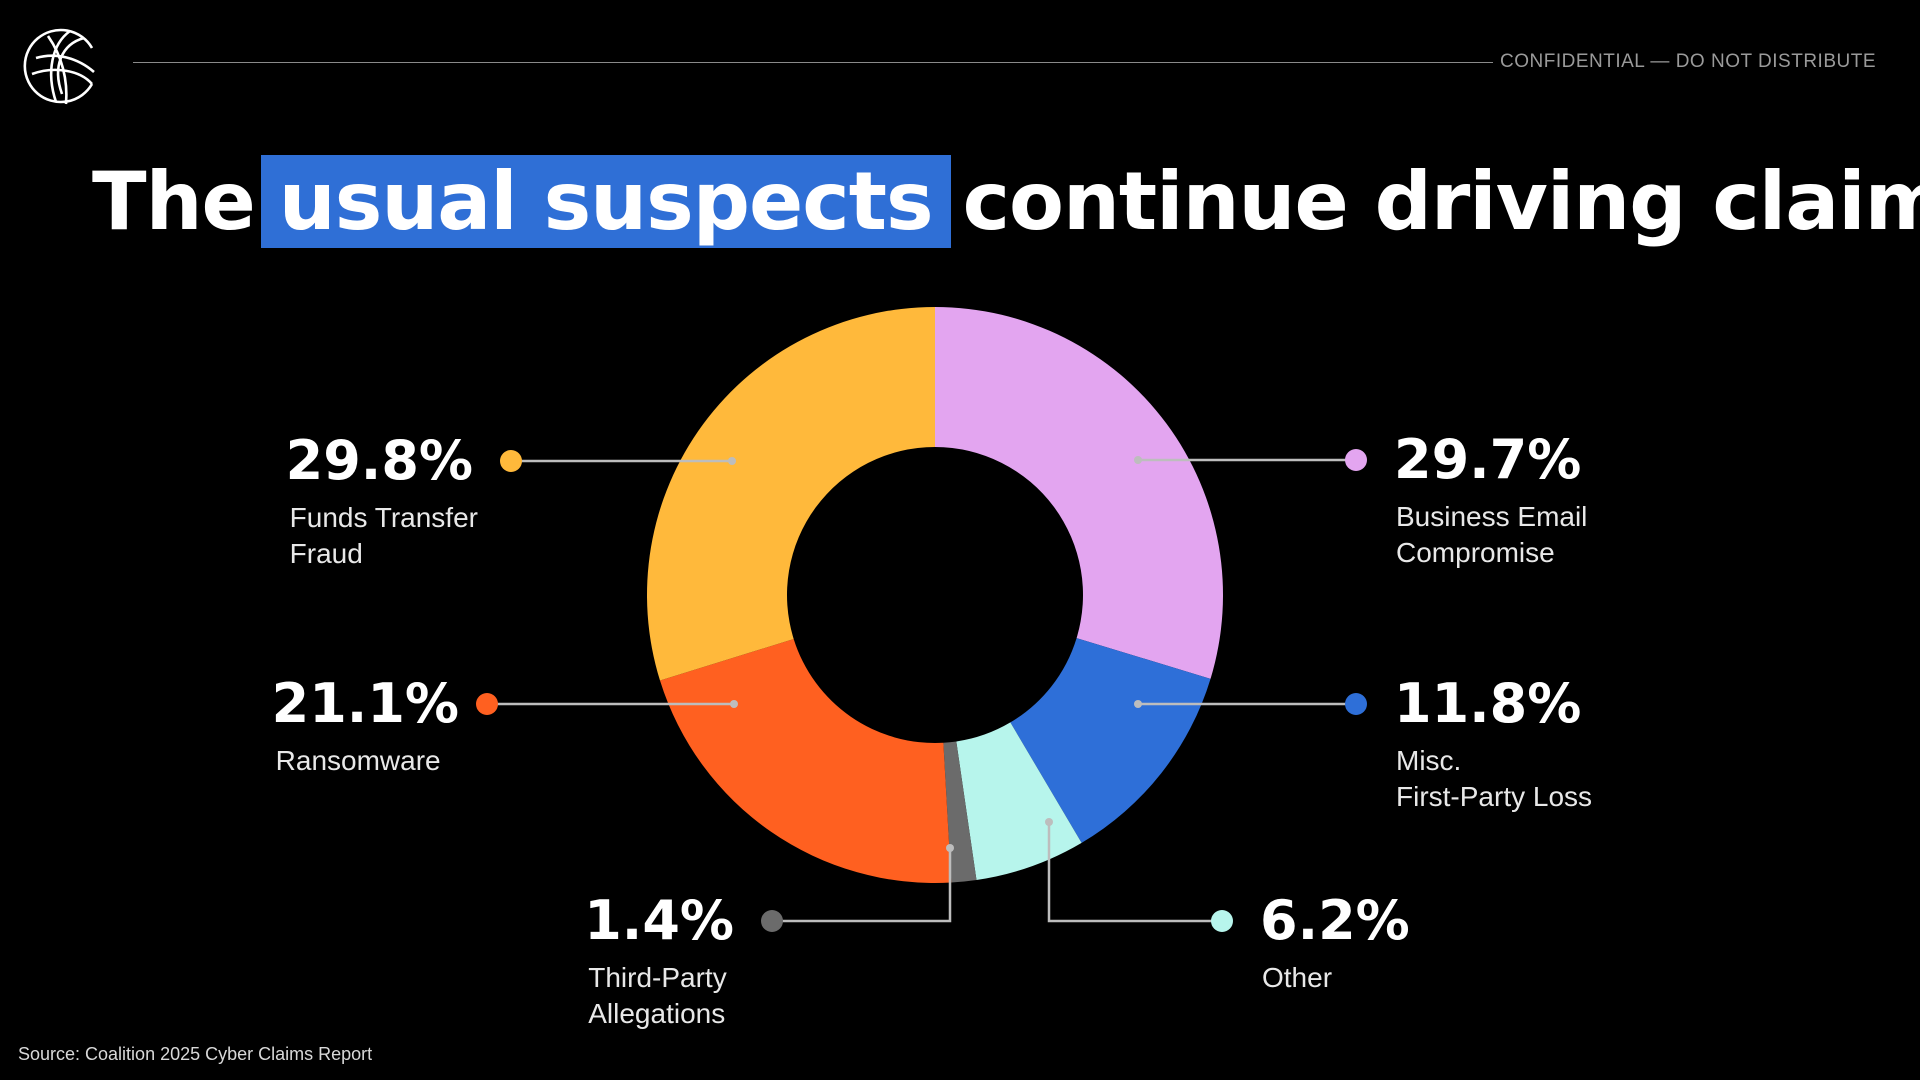 The height and width of the screenshot is (1080, 1920). Describe the element at coordinates (1441, 201) in the screenshot. I see `title-after: continue driving claims` at that location.